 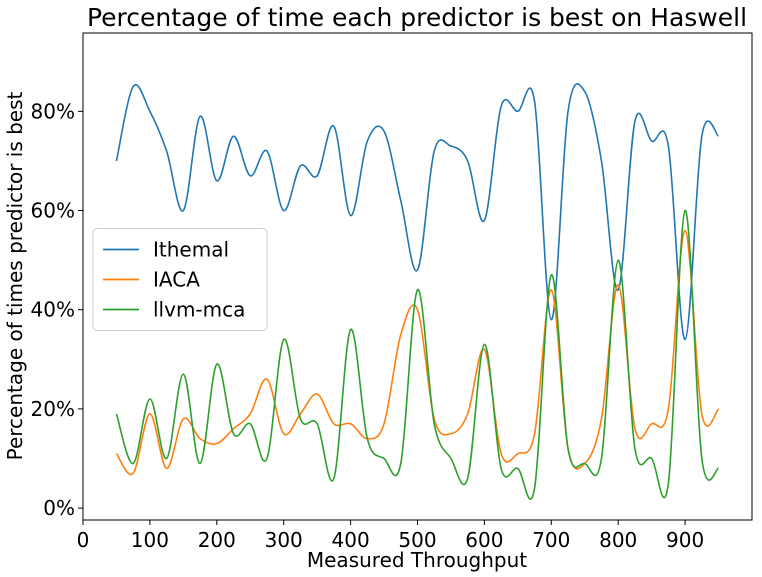 What do you see at coordinates (685, 540) in the screenshot?
I see `x-tick-label: 900` at bounding box center [685, 540].